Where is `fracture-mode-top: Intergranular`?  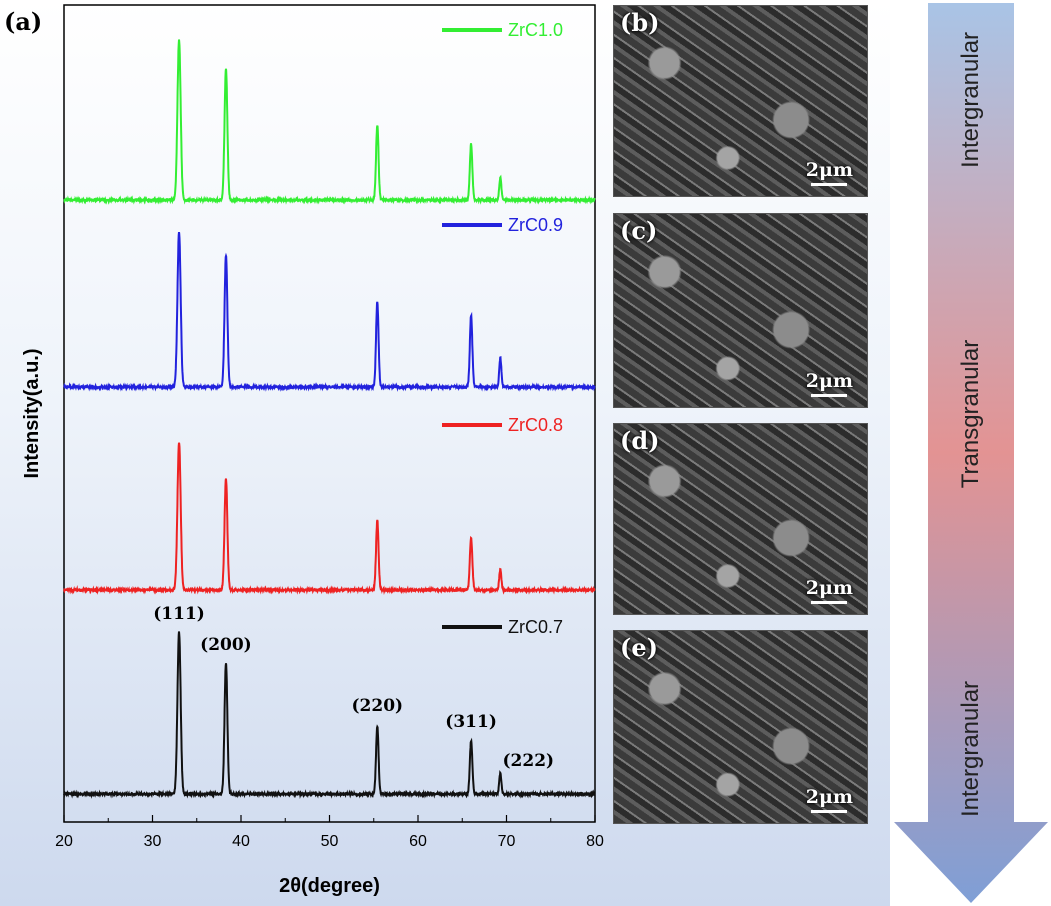 fracture-mode-top: Intergranular is located at coordinates (970, 100).